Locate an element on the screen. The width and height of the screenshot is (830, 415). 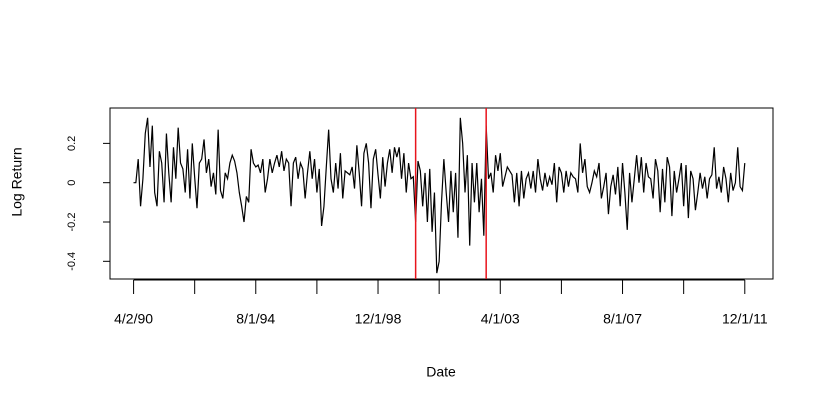
x-tick-label: 8/1/07 is located at coordinates (622, 319).